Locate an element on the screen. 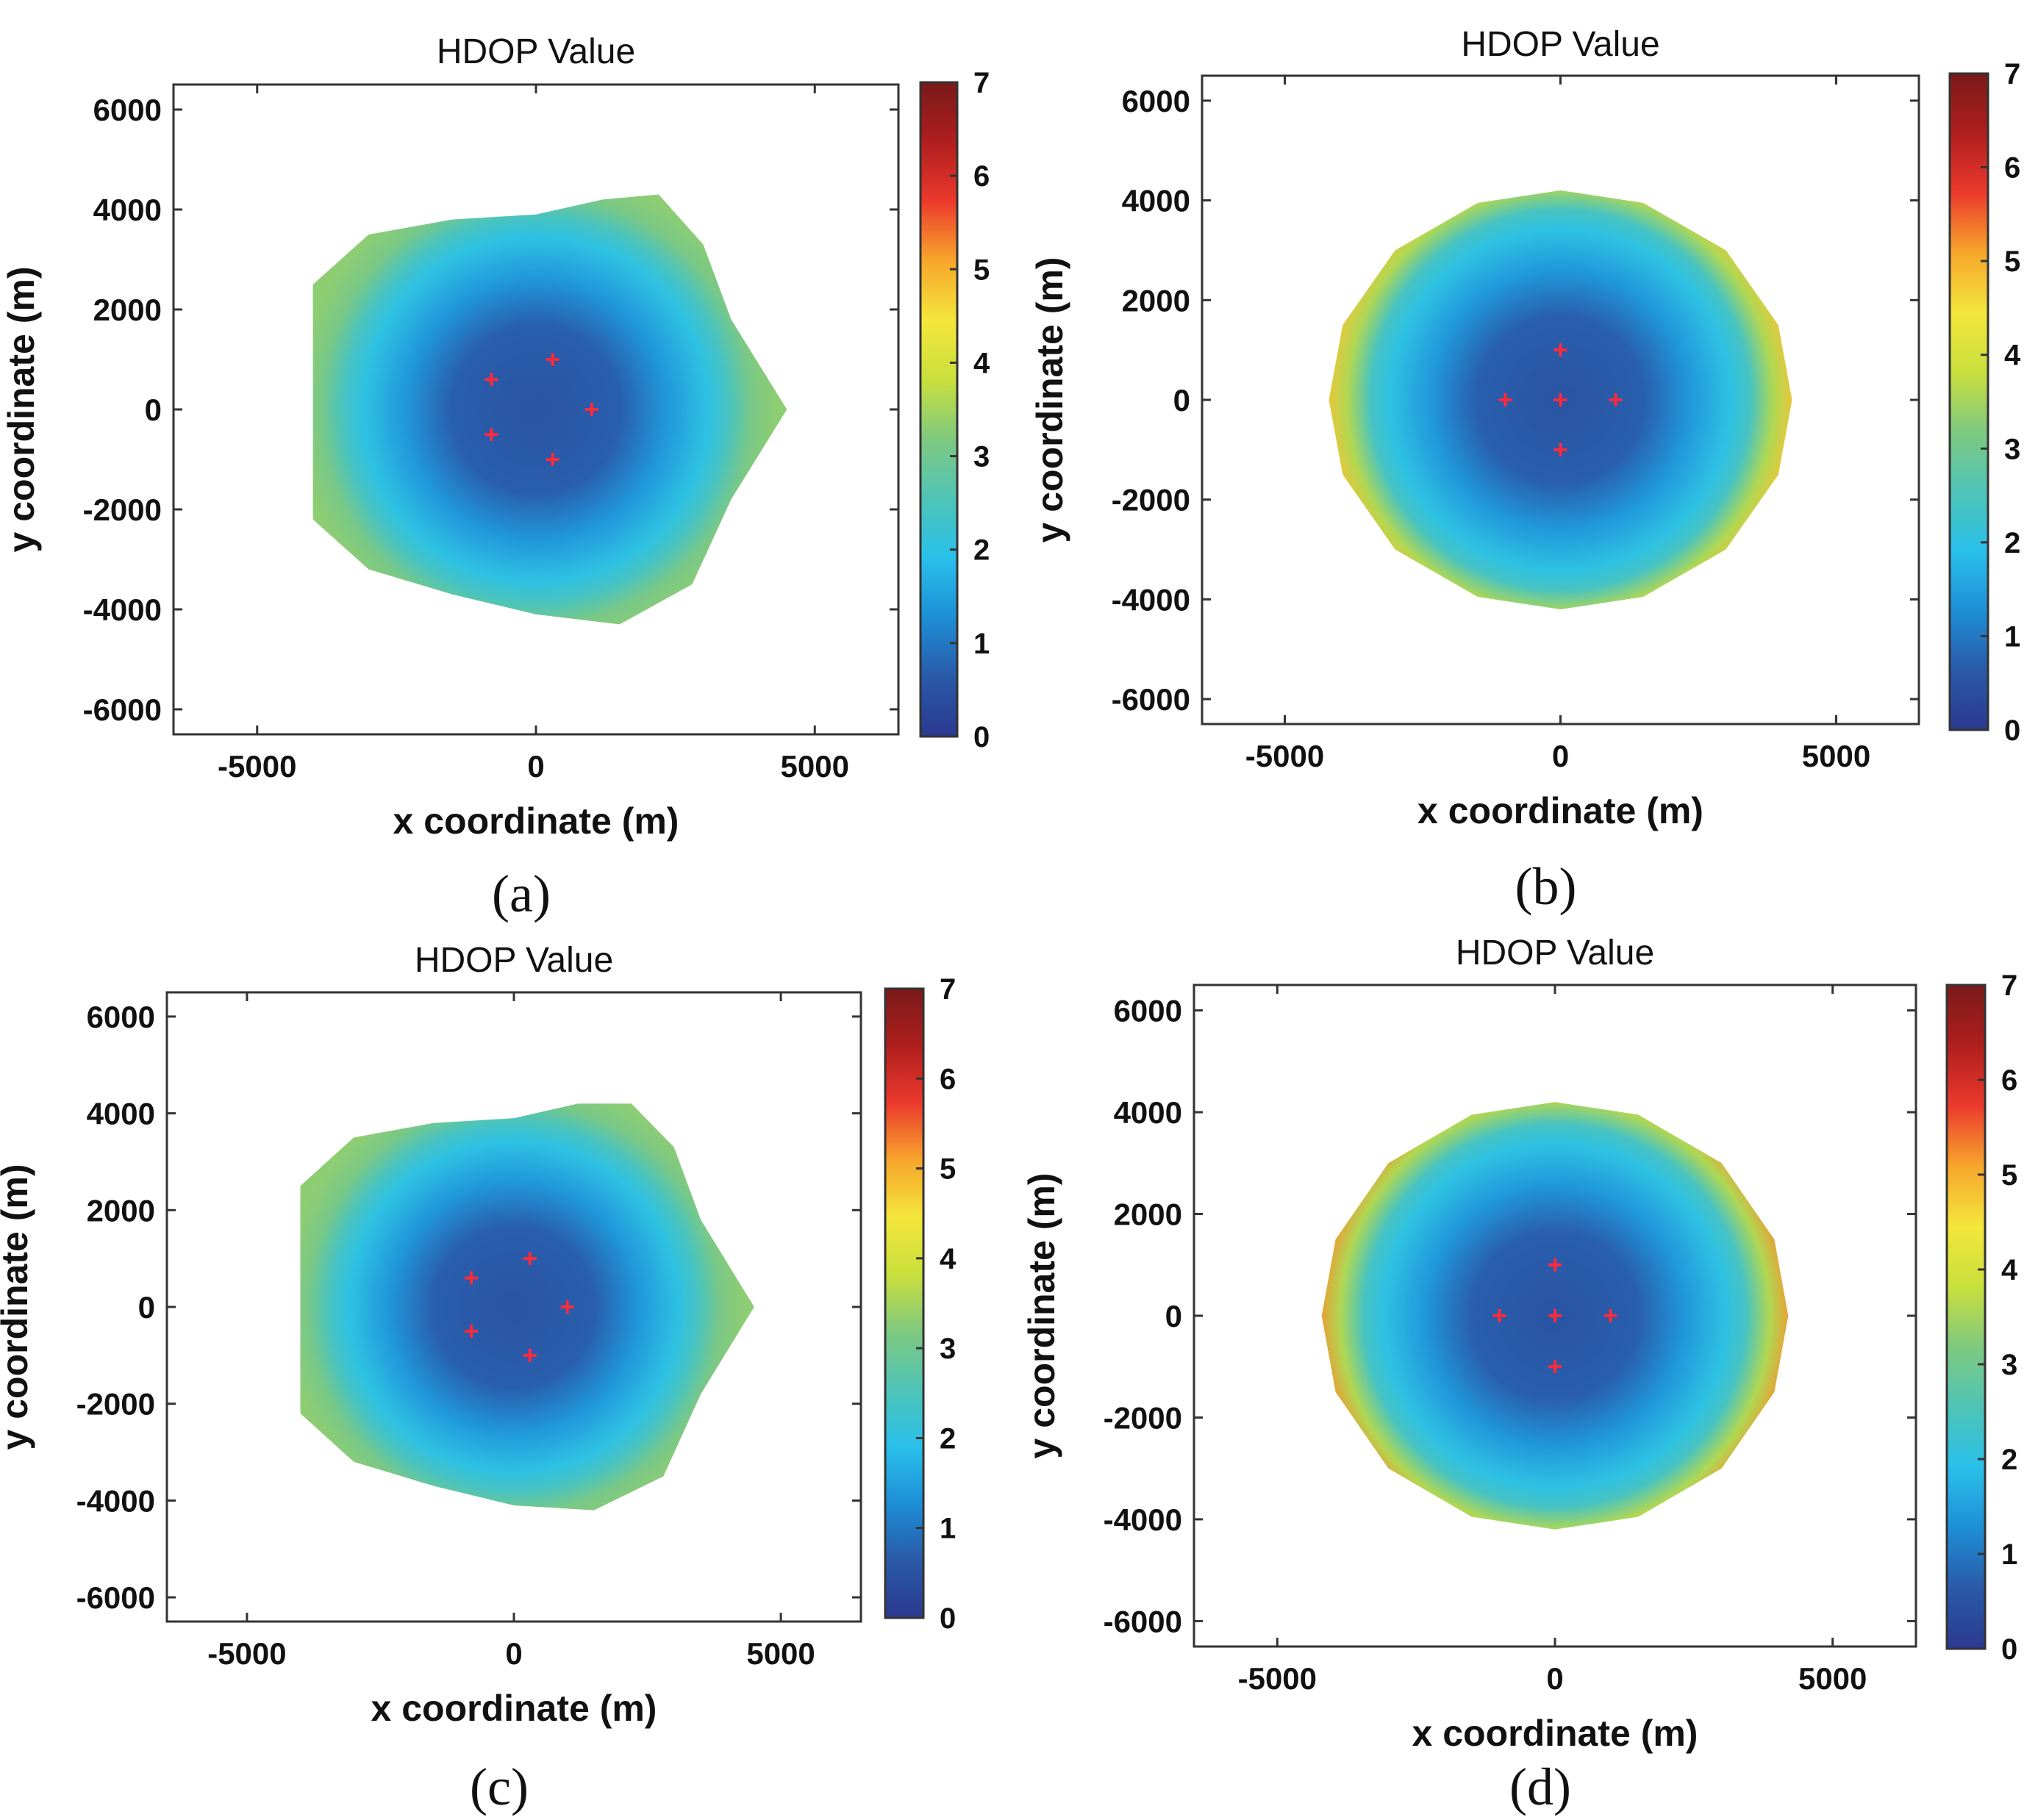 This screenshot has height=1820, width=2038. hdop-coverage-region is located at coordinates (549, 409).